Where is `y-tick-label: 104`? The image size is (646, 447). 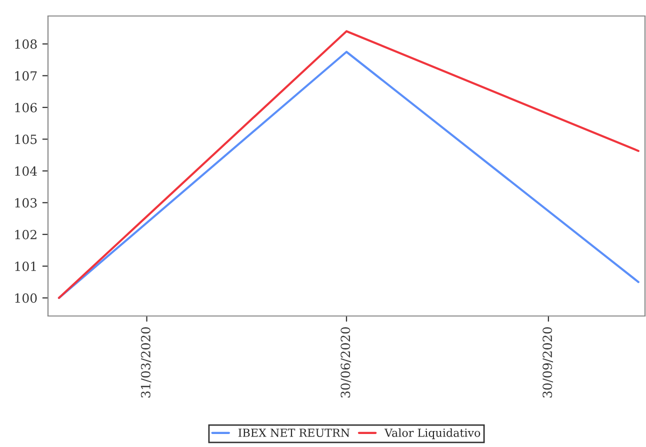 y-tick-label: 104 is located at coordinates (26, 171).